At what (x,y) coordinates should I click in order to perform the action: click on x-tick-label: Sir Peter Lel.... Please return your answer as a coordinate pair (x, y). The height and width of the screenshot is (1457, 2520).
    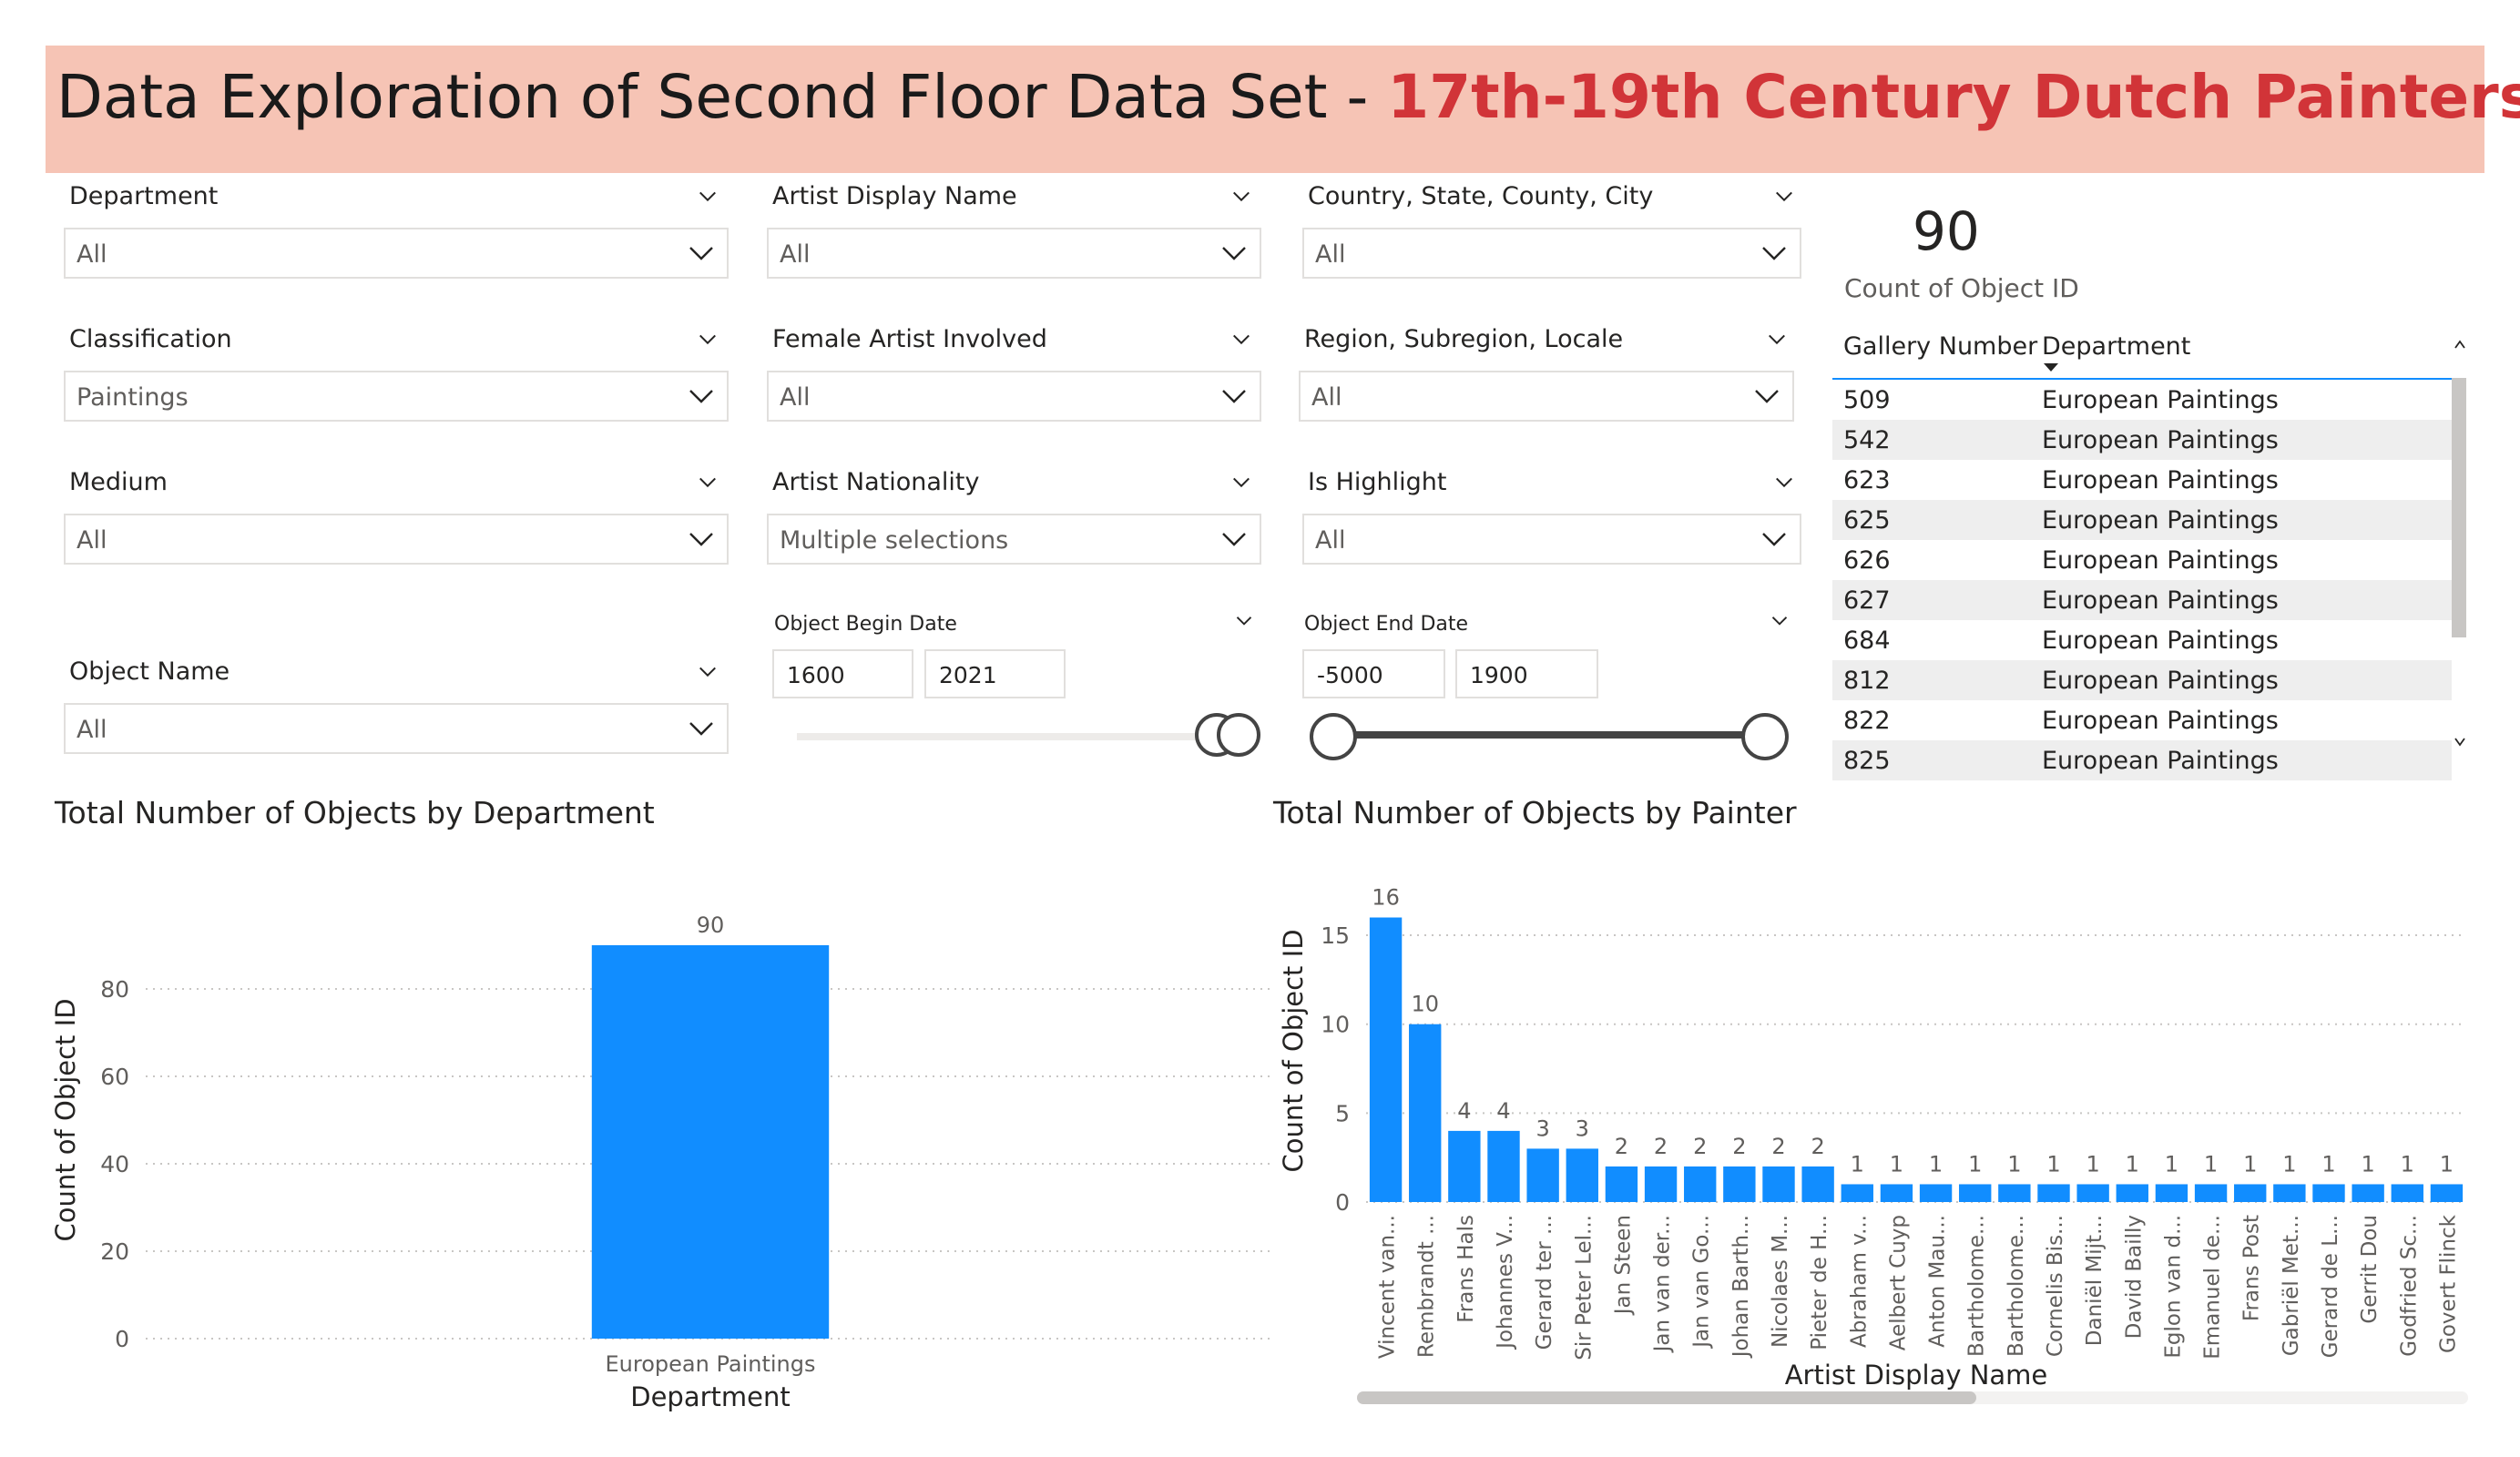
    Looking at the image, I should click on (1584, 1287).